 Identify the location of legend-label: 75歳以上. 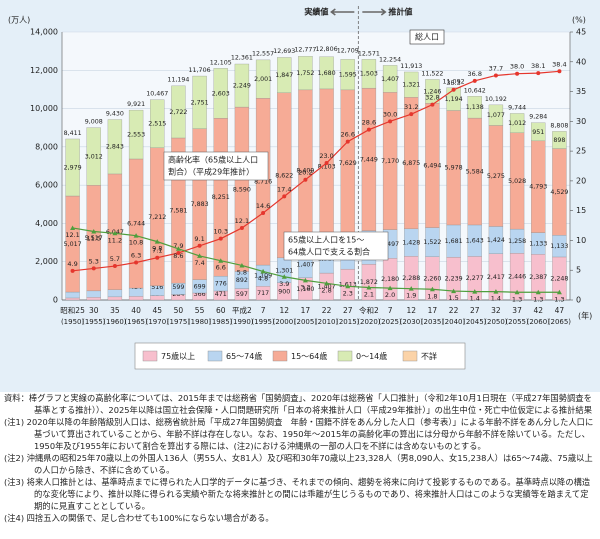
(178, 356).